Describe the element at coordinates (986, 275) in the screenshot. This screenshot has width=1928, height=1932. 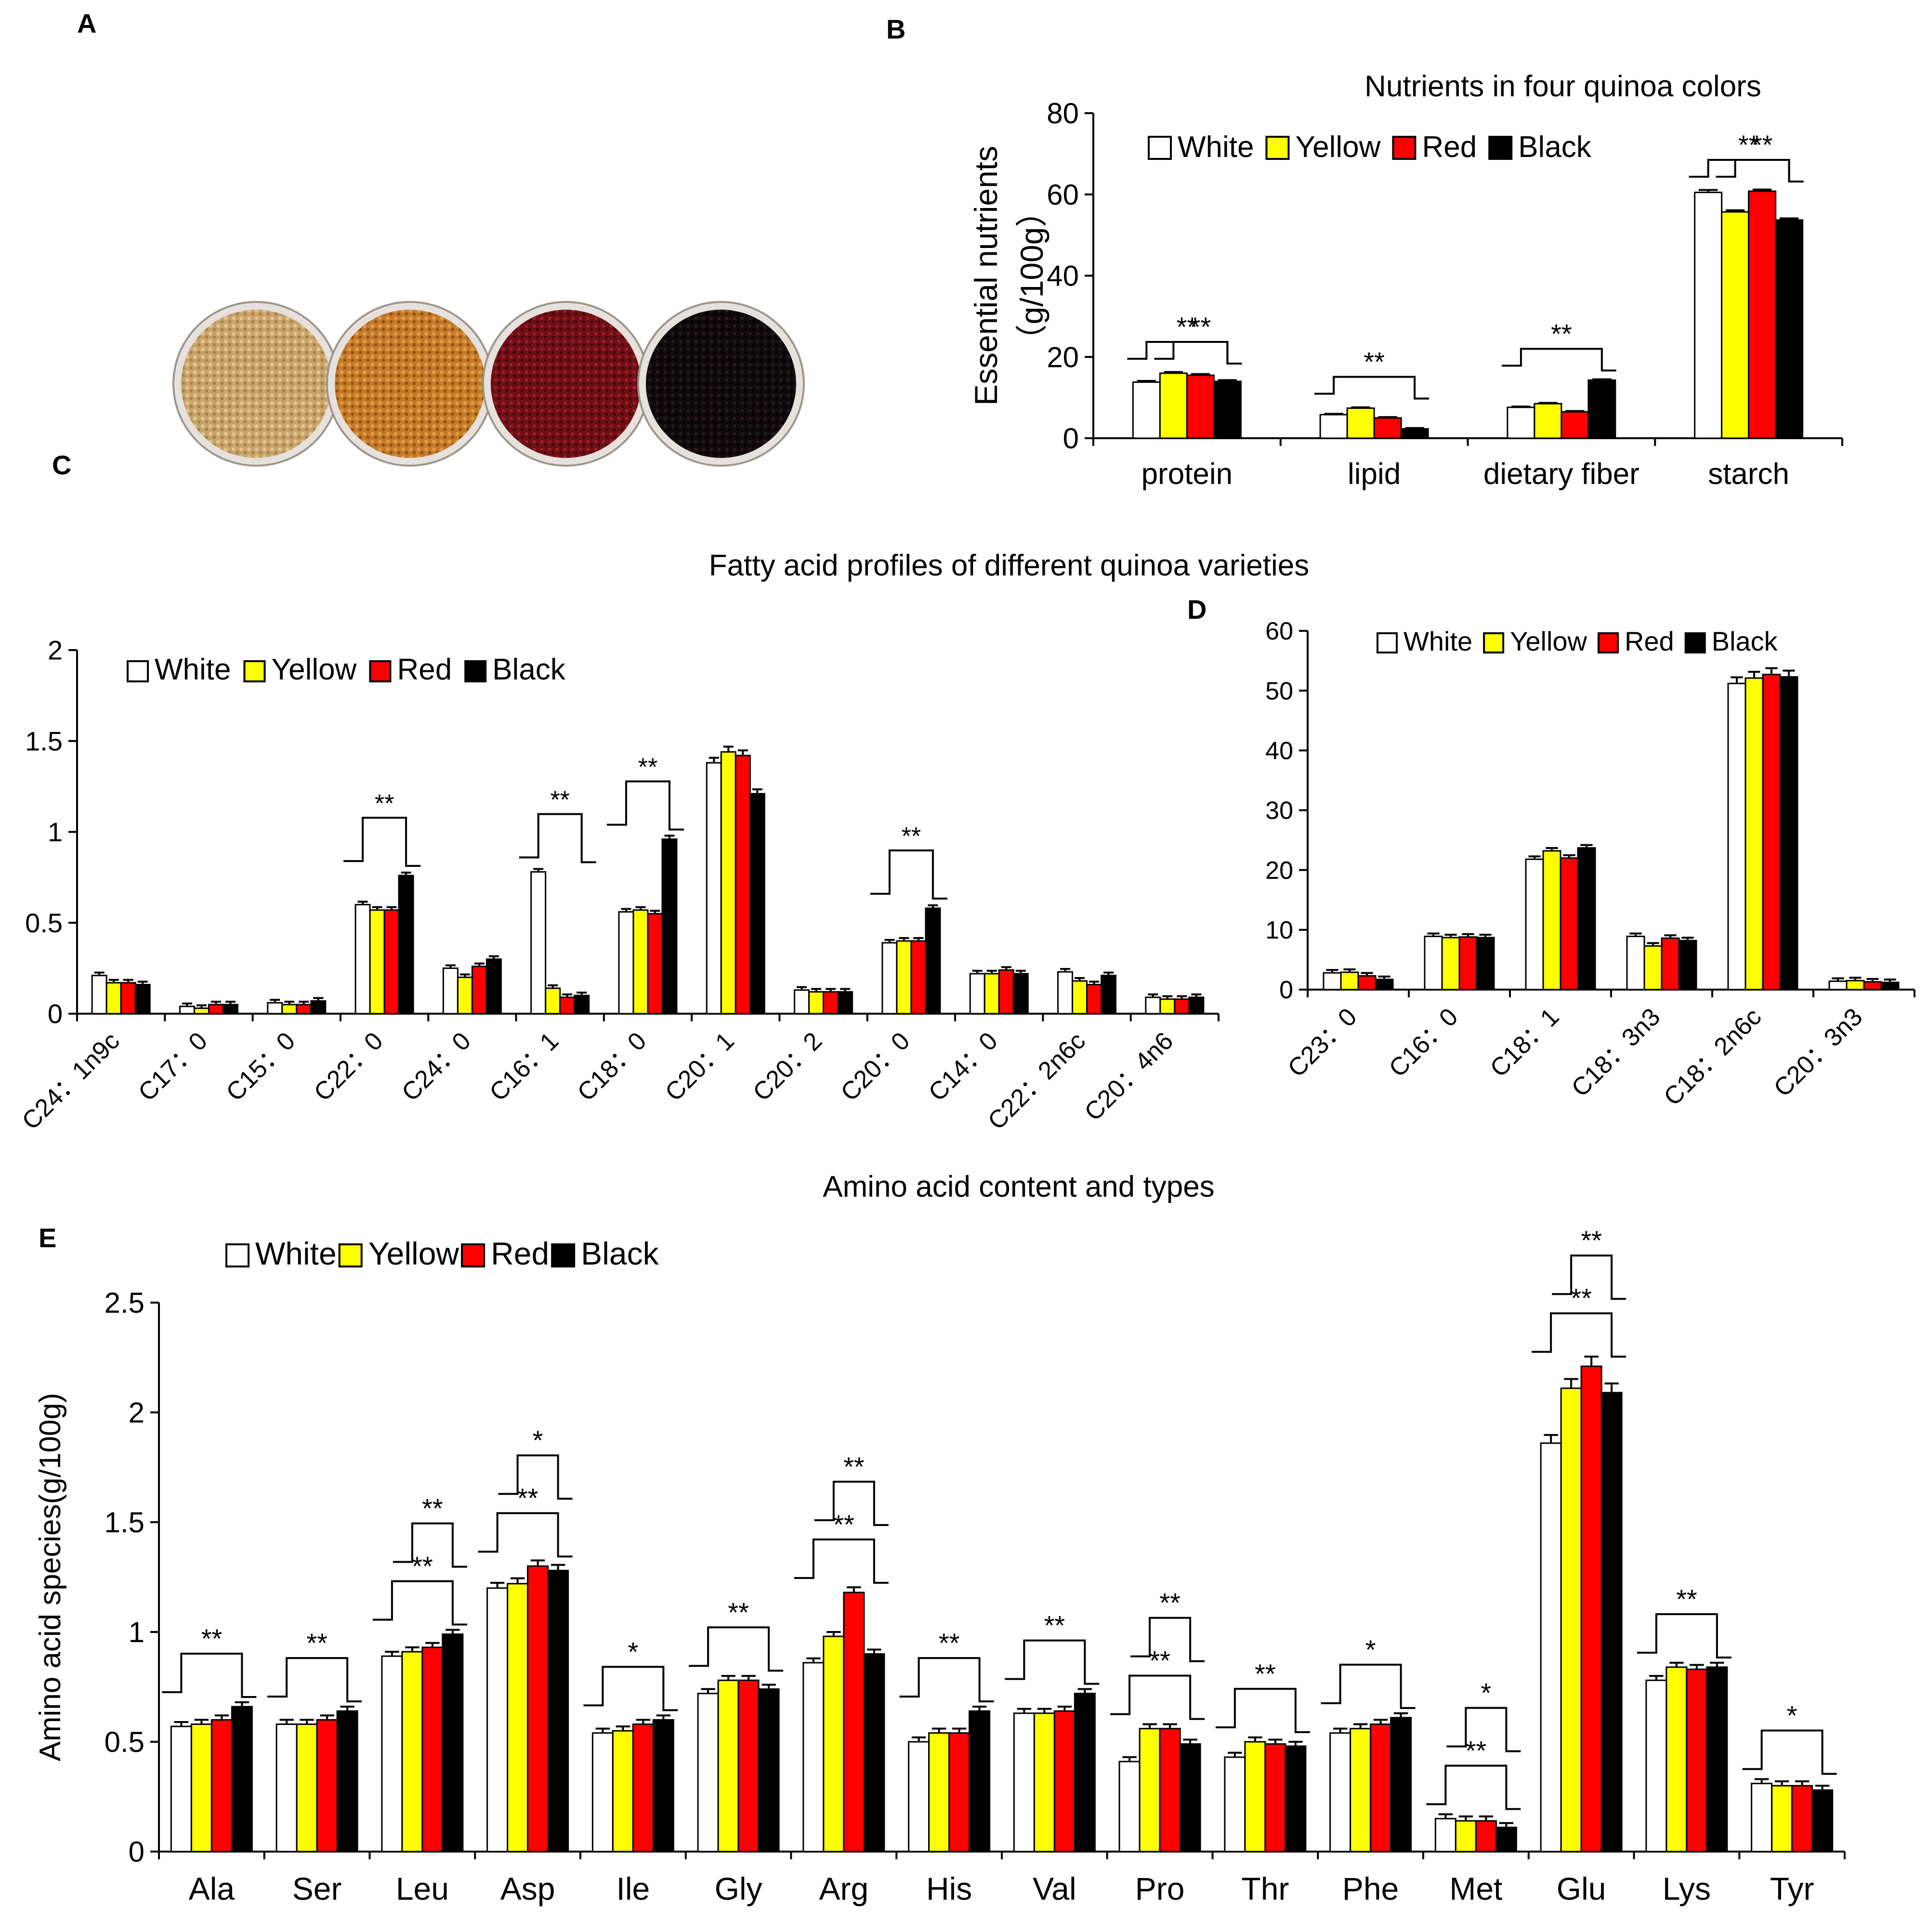
I see `y-axis-label: Essential nutrients` at that location.